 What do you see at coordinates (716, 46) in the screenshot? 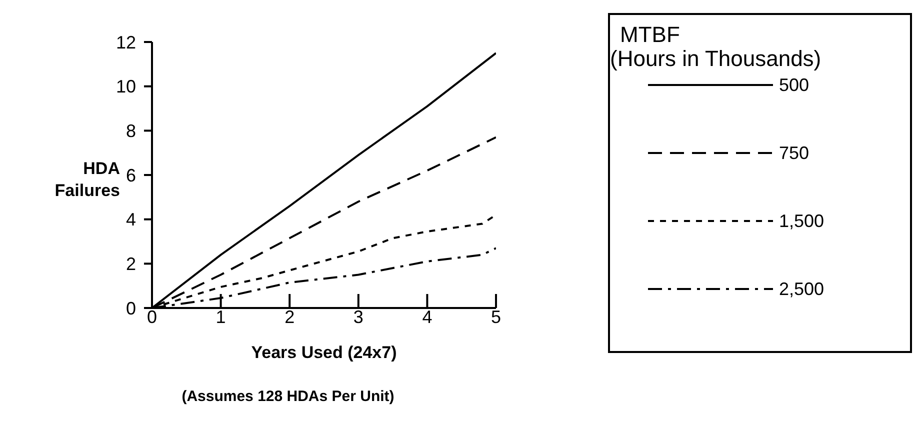
I see `legend-title: MTBF (Hours in Thousands)` at bounding box center [716, 46].